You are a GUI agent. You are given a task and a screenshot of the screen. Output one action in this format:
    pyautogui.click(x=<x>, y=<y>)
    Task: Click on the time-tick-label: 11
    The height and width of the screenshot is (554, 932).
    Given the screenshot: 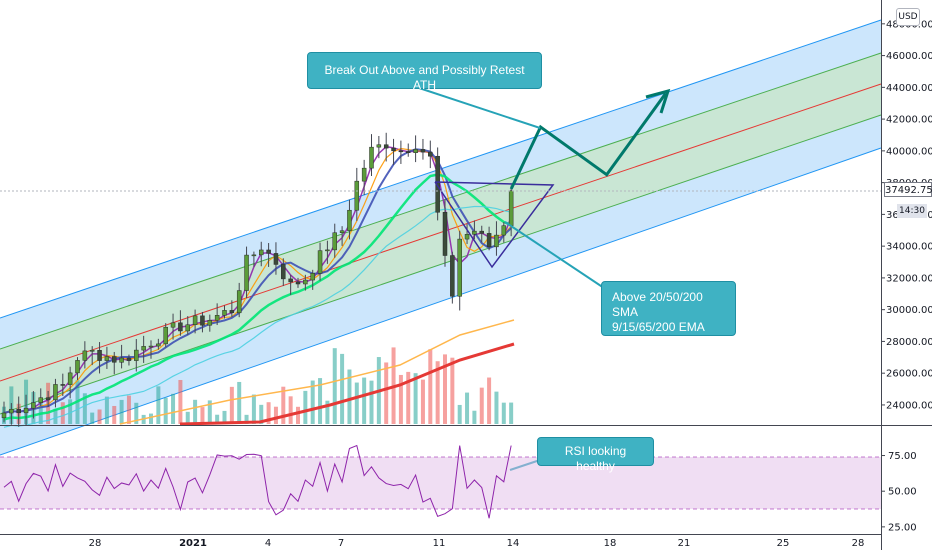 What is the action you would take?
    pyautogui.click(x=439, y=543)
    